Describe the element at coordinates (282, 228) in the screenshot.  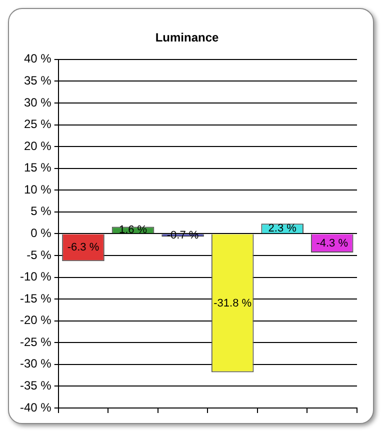
I see `data-label: 2.3 %` at that location.